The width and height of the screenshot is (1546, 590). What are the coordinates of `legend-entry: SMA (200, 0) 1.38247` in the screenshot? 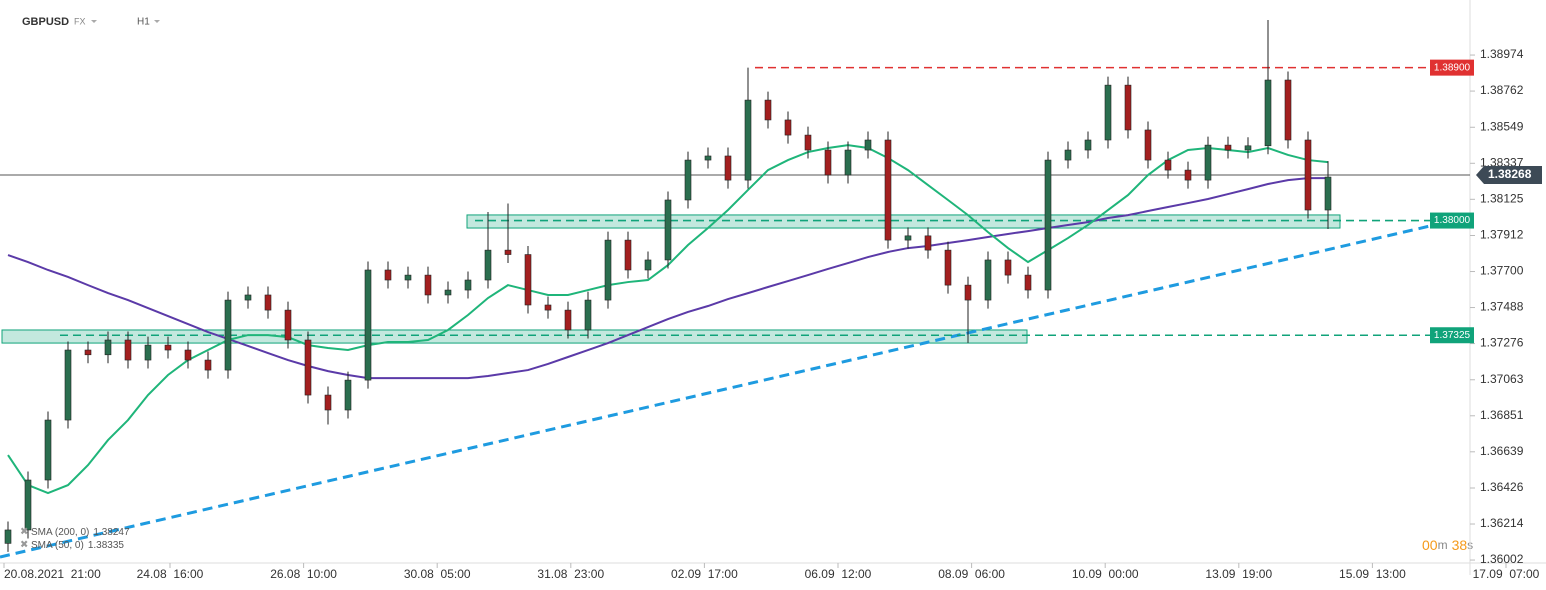 It's located at (80, 532).